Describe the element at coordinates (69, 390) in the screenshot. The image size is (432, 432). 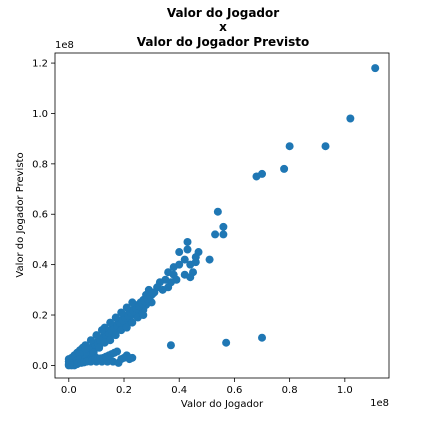
I see `x-tick-label: 0.0` at that location.